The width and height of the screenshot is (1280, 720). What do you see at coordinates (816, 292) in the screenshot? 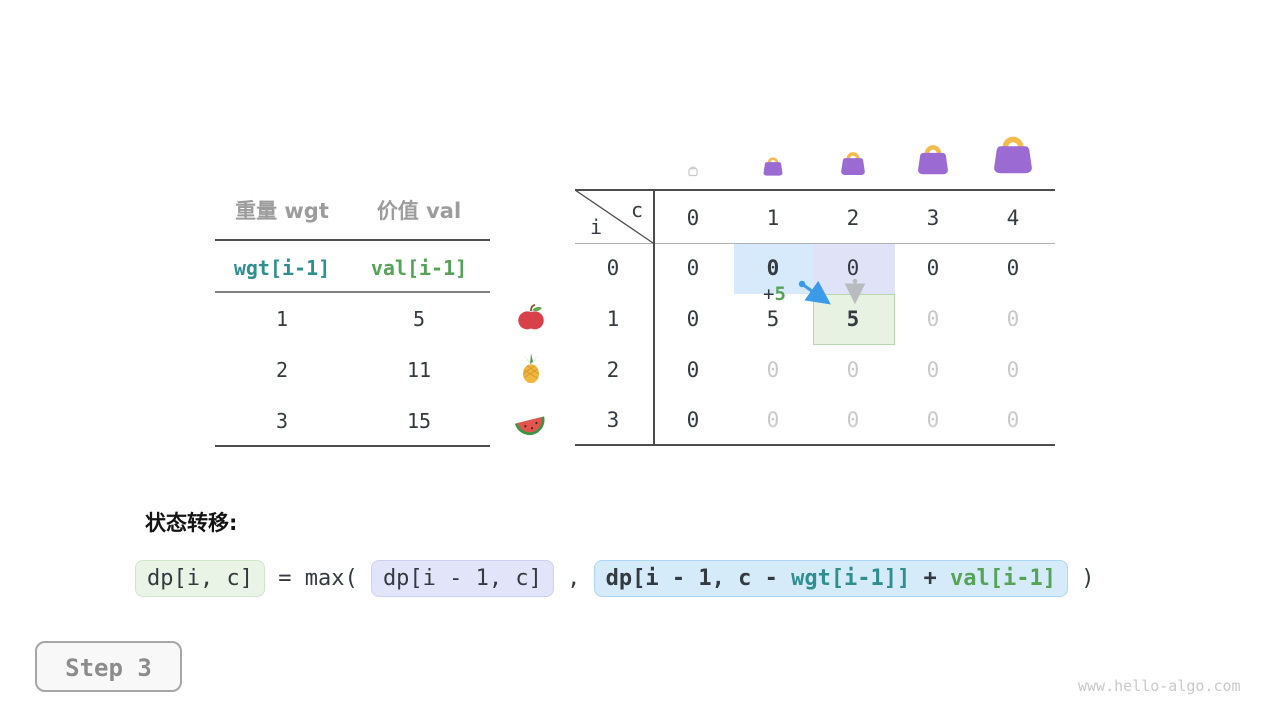
I see `transfer-arrow-blue` at bounding box center [816, 292].